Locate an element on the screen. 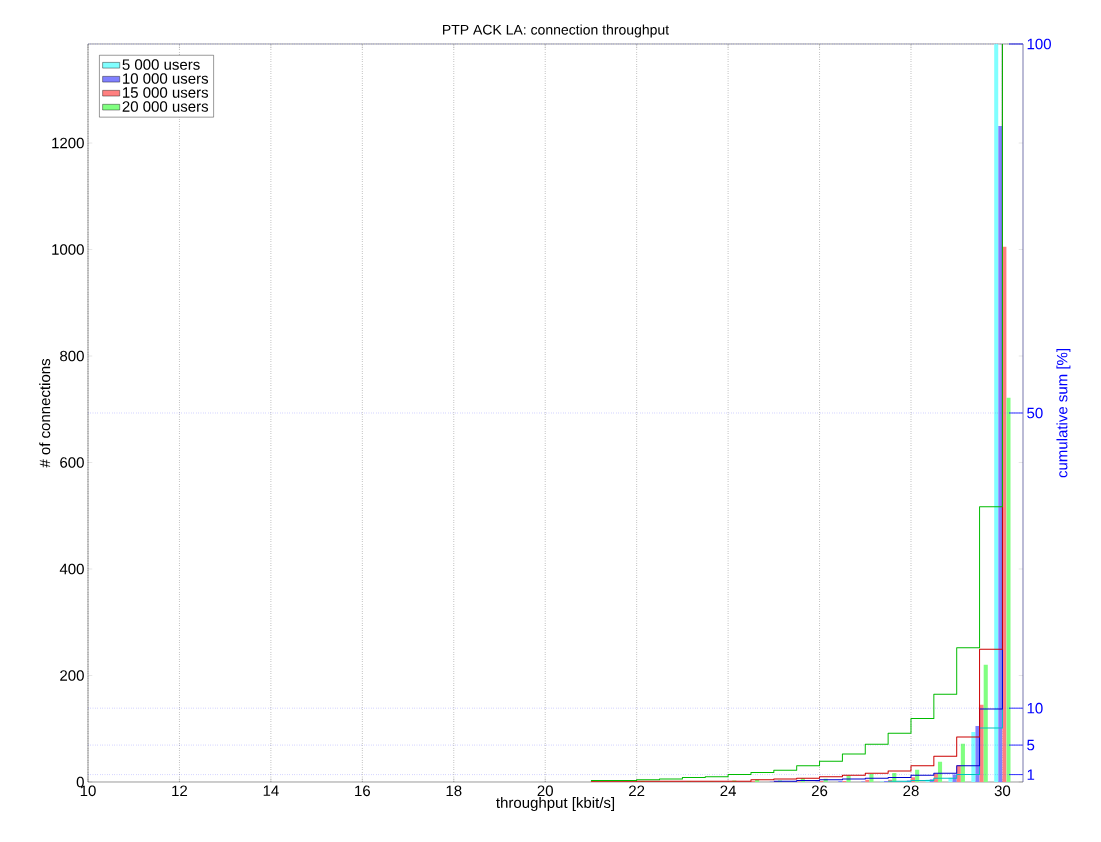 This screenshot has width=1101, height=842. y-axis-title: # of connections is located at coordinates (45, 413).